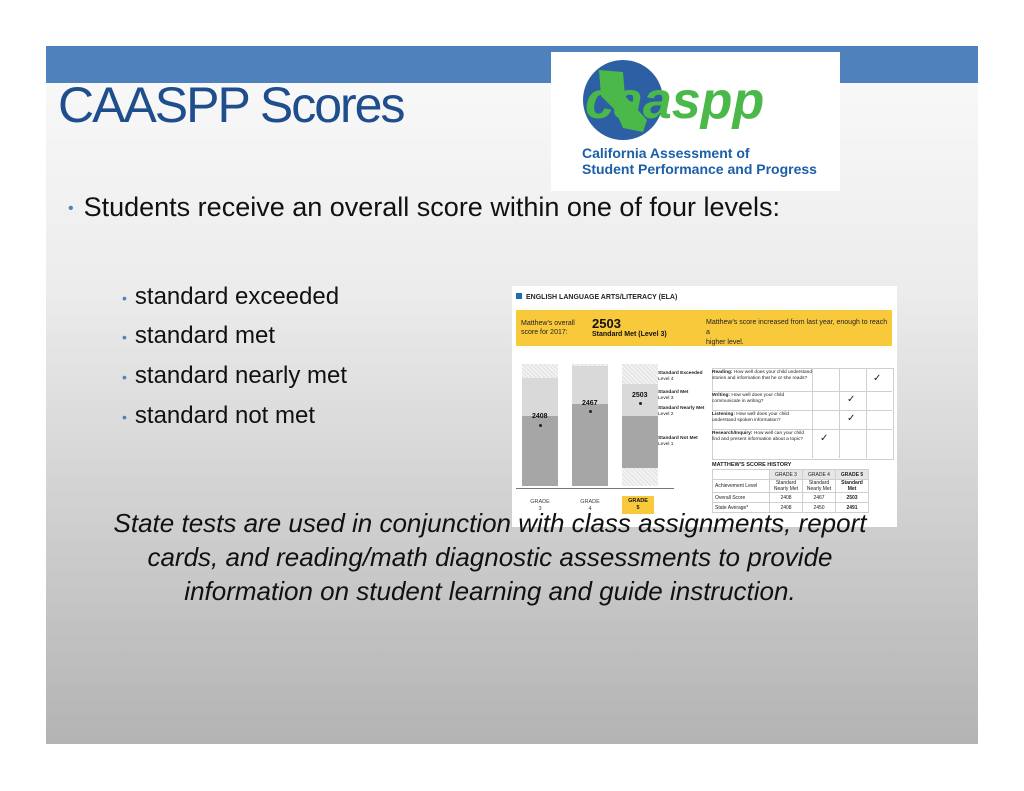 The height and width of the screenshot is (791, 1024). I want to click on logo-line-2: Student Performance and Progress, so click(699, 169).